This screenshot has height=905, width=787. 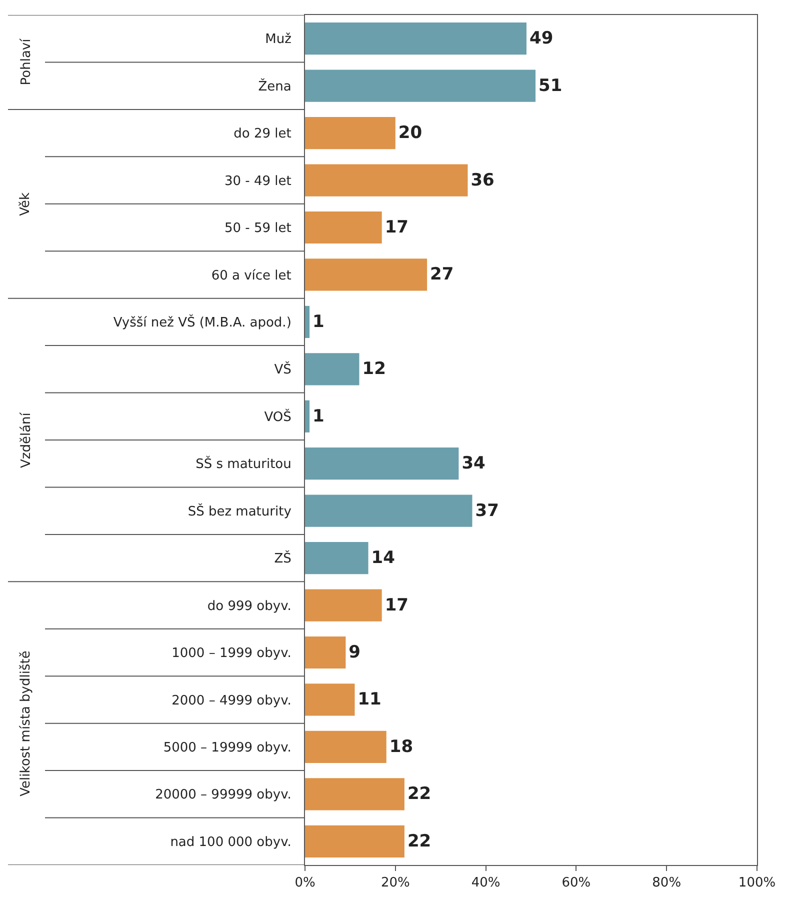 What do you see at coordinates (232, 654) in the screenshot?
I see `y-tick-label: 1000 – 1999 obyv.` at bounding box center [232, 654].